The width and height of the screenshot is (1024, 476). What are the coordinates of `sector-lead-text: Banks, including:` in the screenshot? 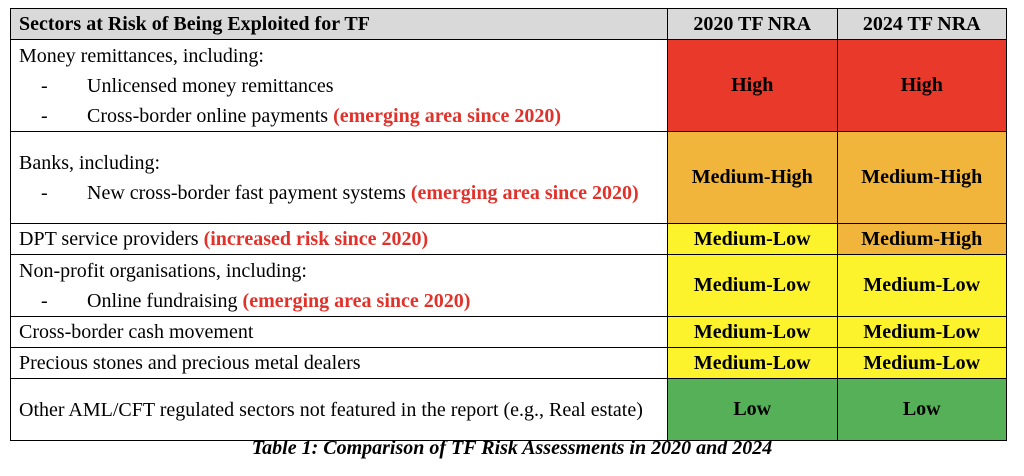 It's located at (90, 162).